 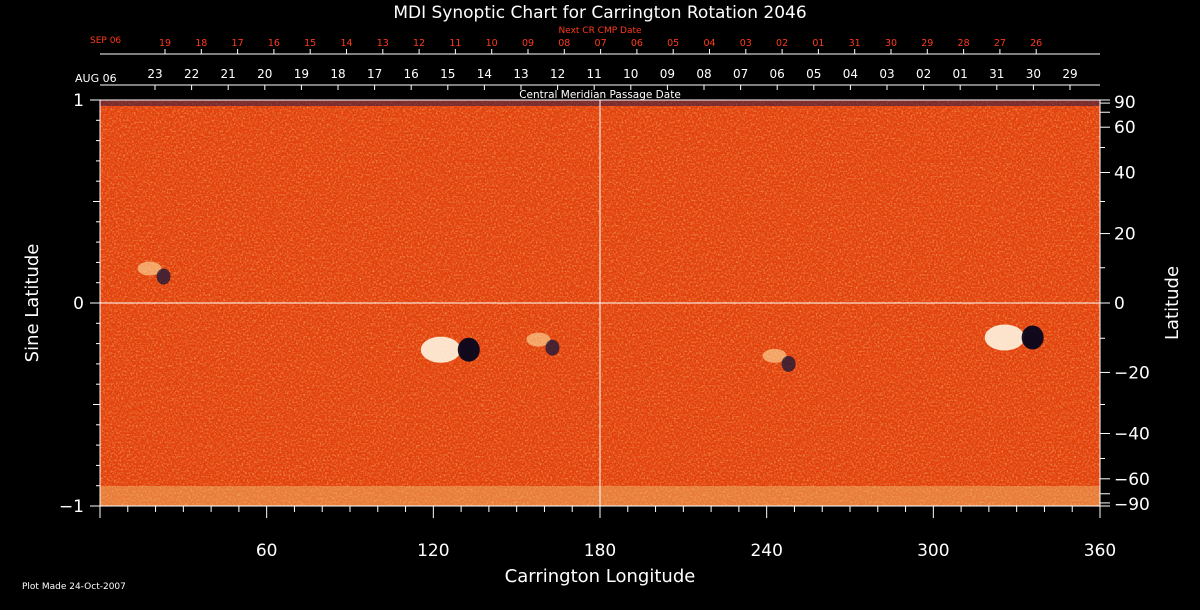 What do you see at coordinates (766, 551) in the screenshot?
I see `x-tick-label: 240` at bounding box center [766, 551].